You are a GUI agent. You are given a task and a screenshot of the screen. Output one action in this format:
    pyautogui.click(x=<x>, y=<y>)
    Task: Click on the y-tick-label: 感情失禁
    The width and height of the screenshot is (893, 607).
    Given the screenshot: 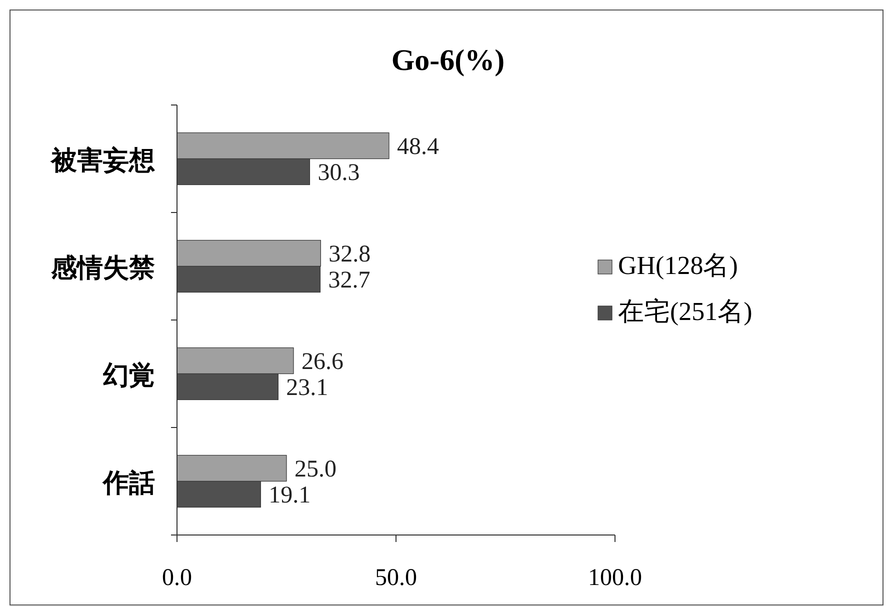 What is the action you would take?
    pyautogui.click(x=102, y=267)
    